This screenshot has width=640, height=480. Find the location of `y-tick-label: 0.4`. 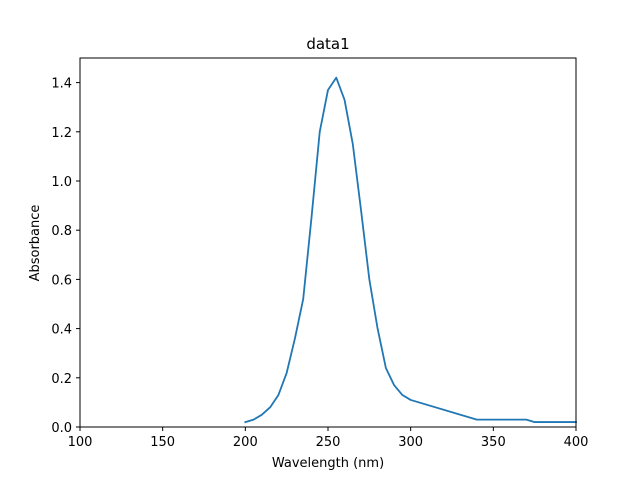

y-tick-label: 0.4 is located at coordinates (61, 330).